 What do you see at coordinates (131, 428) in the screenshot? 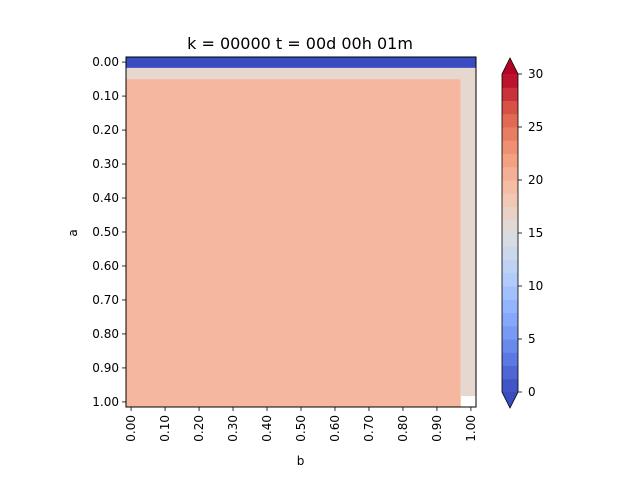
I see `x-tick-label: 0.00` at bounding box center [131, 428].